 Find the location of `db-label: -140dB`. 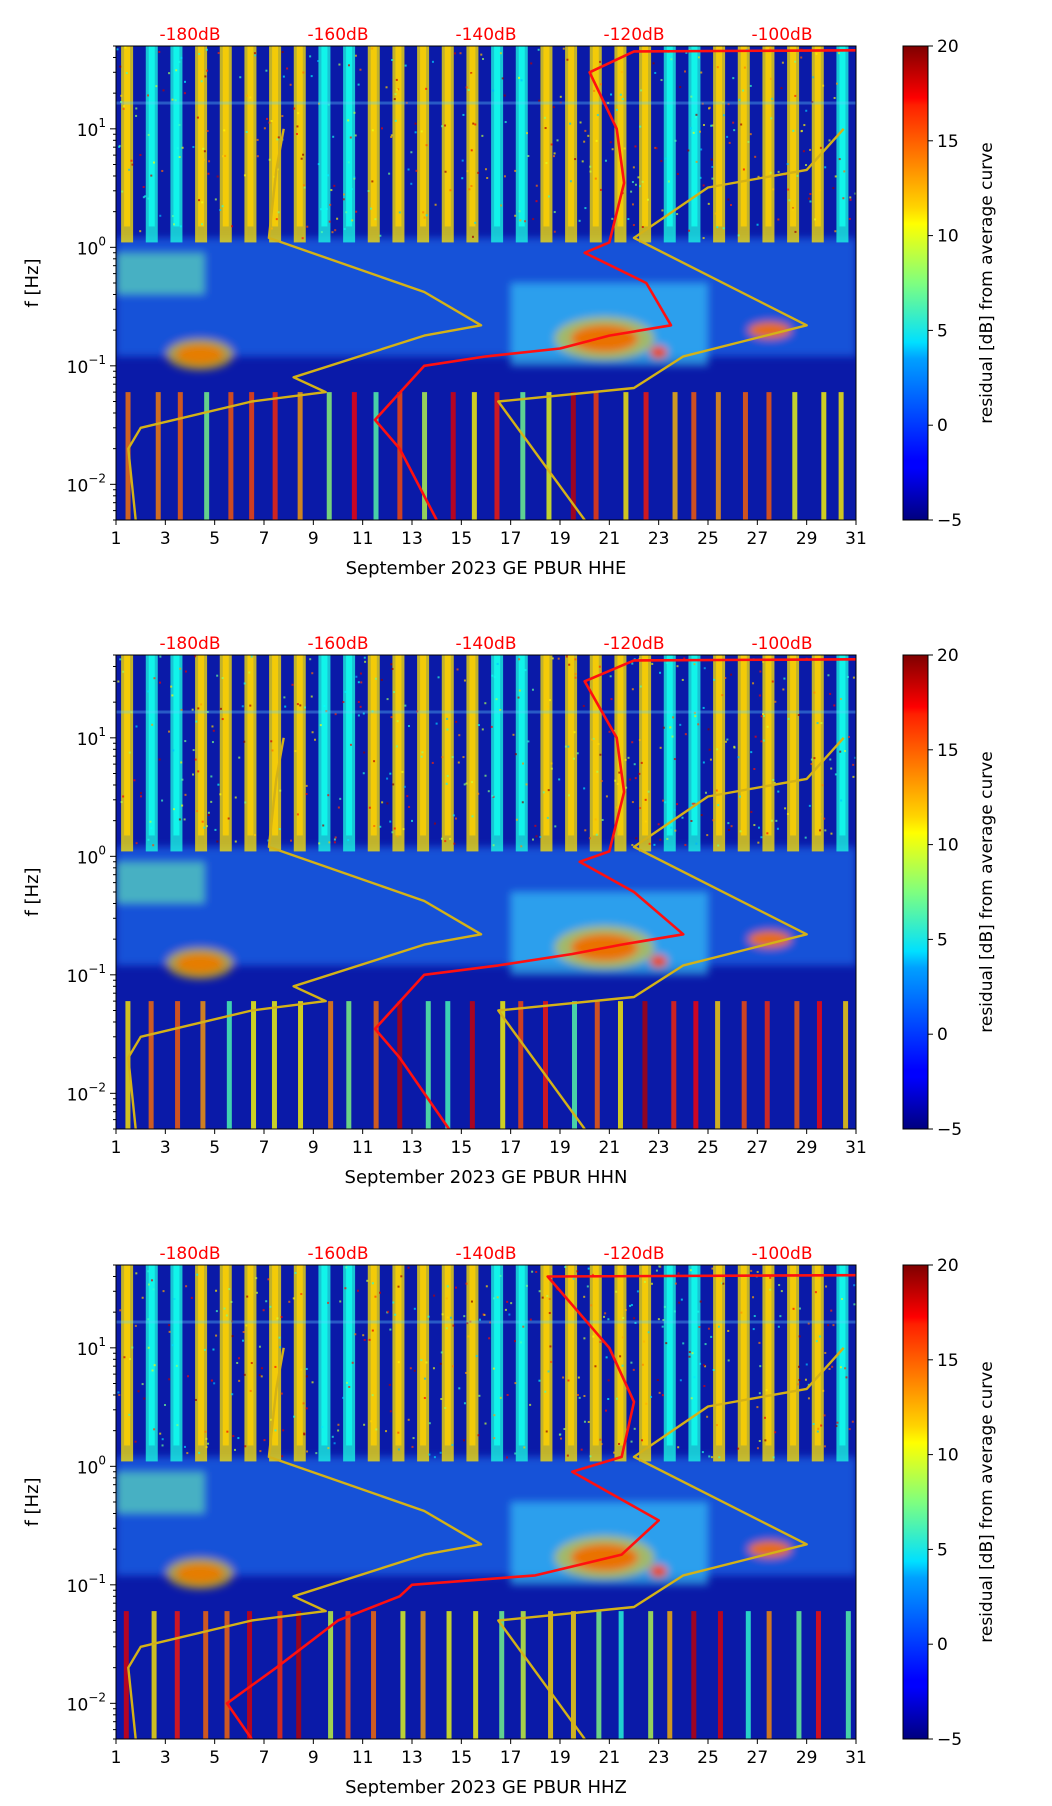

db-label: -140dB is located at coordinates (485, 644).